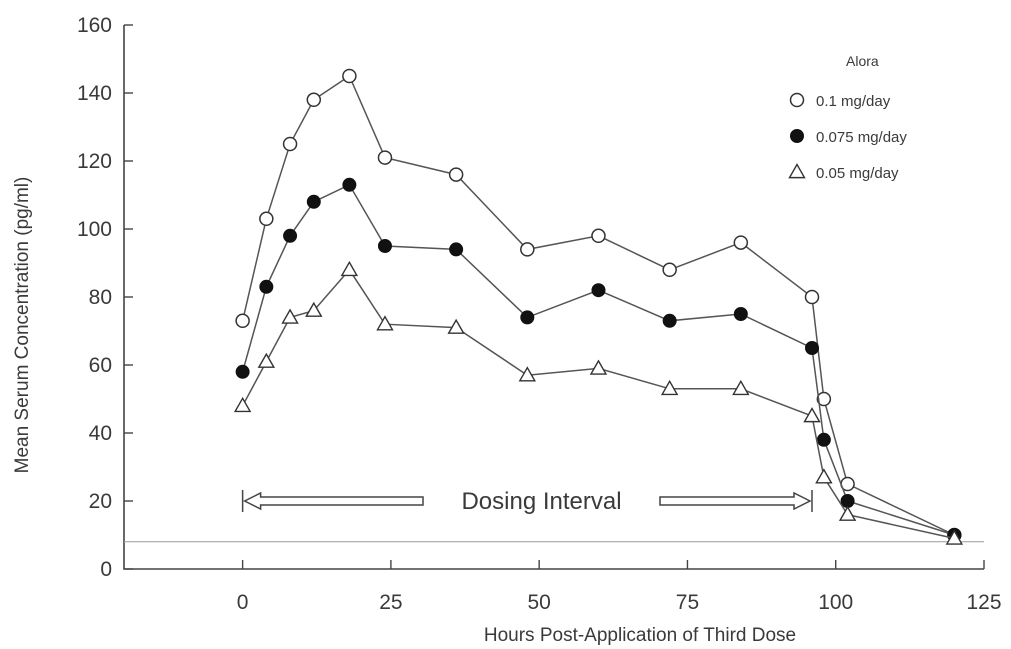  I want to click on y-axis-label: Mean Serum Concentration (pg/ml), so click(22, 325).